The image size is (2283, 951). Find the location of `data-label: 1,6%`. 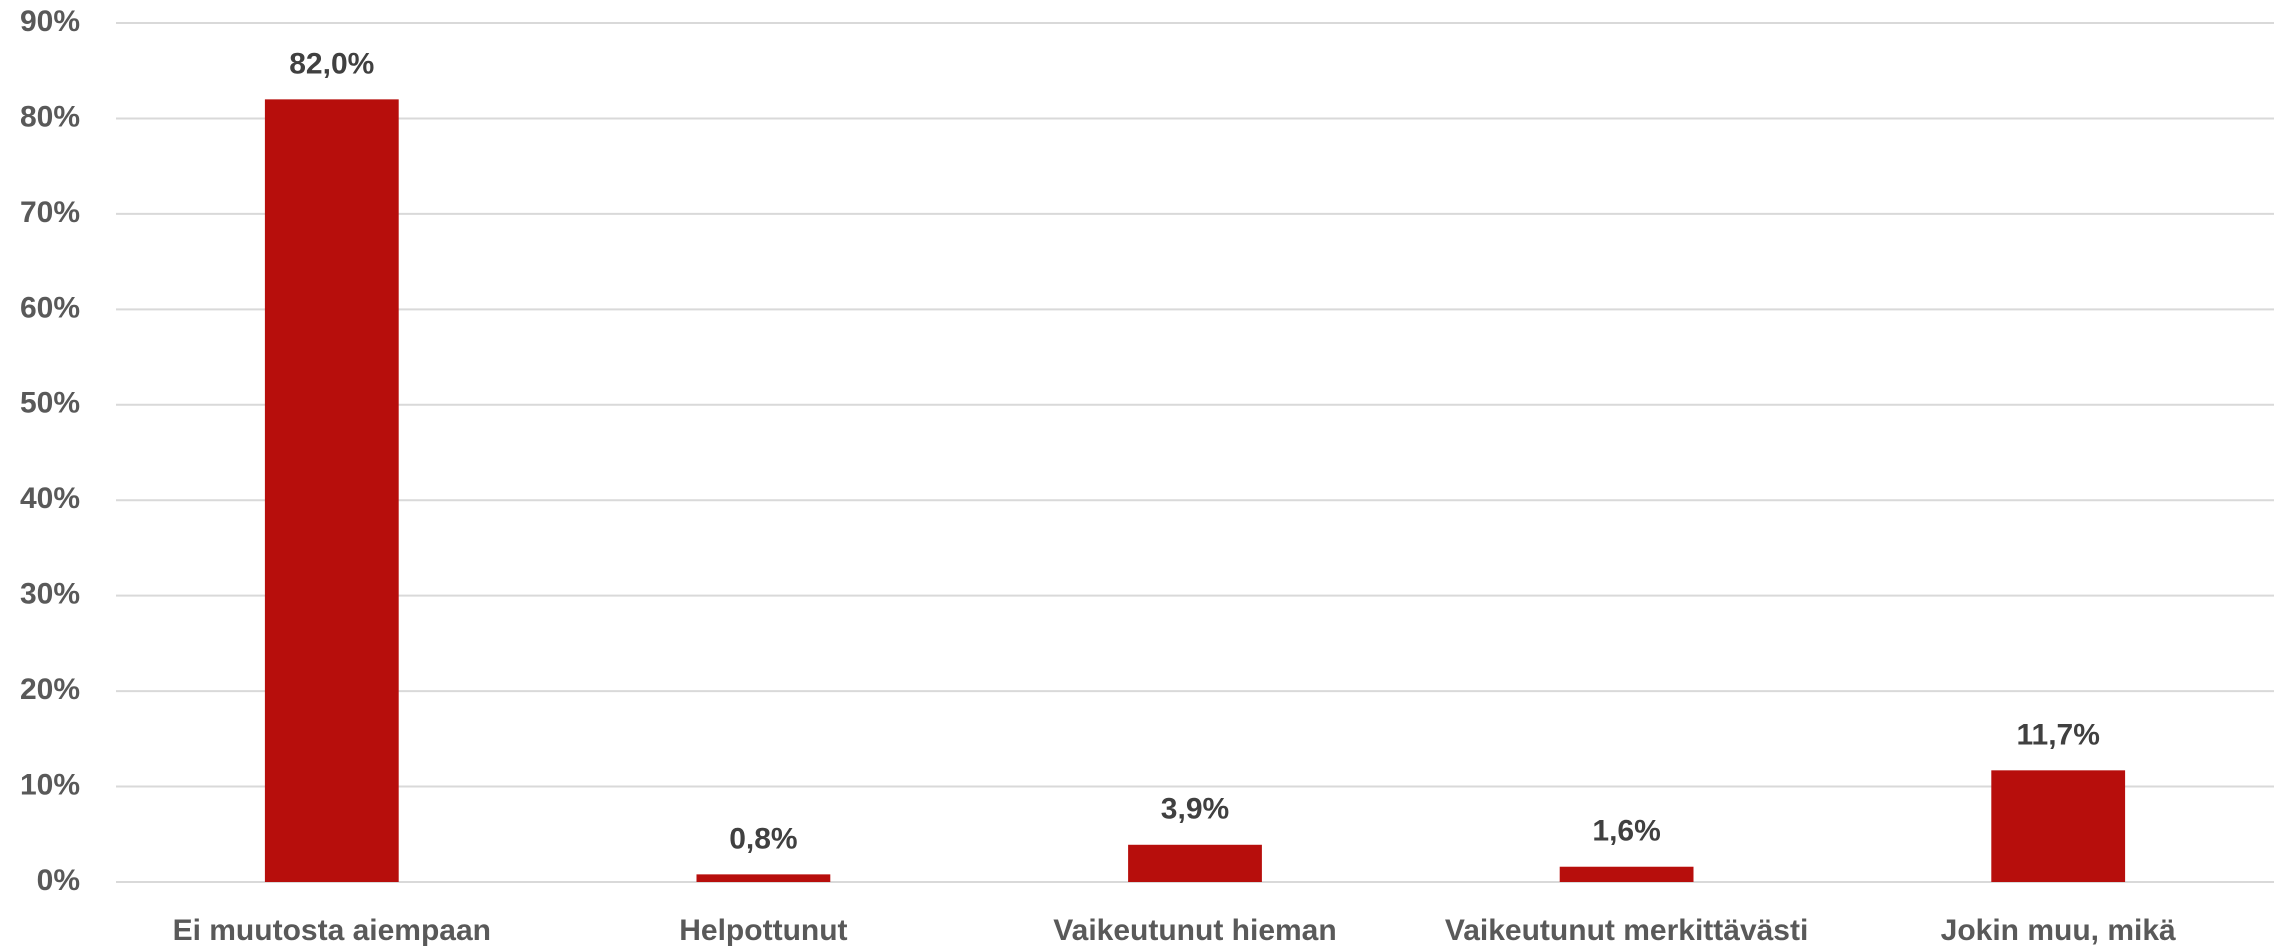

data-label: 1,6% is located at coordinates (1626, 831).